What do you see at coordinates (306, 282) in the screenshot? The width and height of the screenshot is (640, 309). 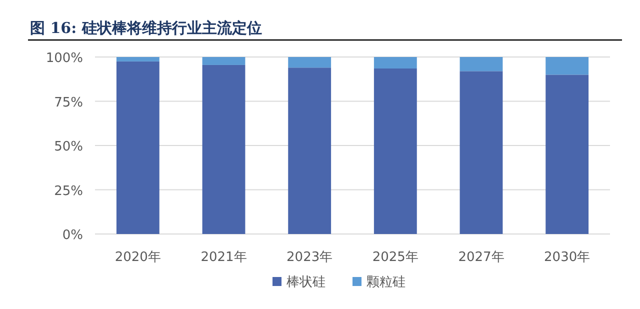 I see `legend-label: 棒状硅` at bounding box center [306, 282].